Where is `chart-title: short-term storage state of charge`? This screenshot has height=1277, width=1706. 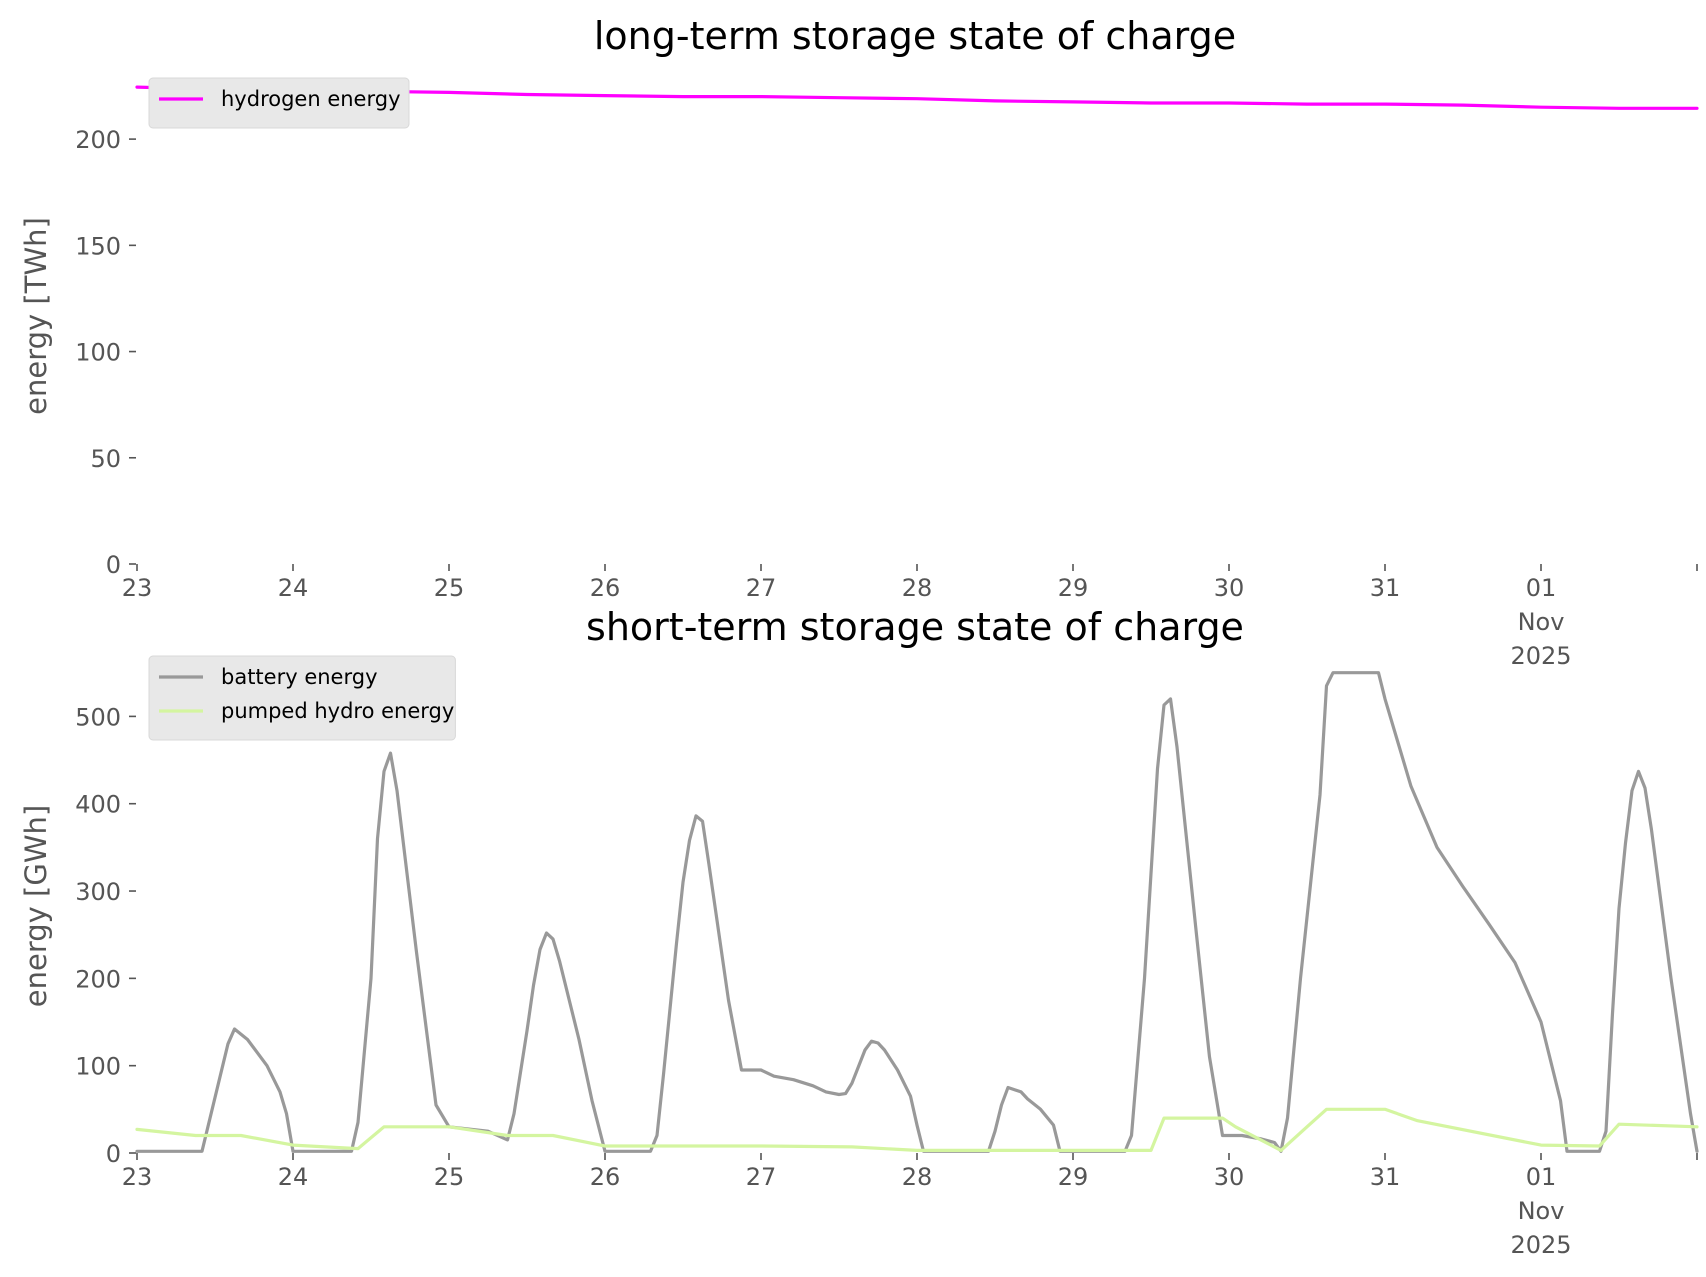 chart-title: short-term storage state of charge is located at coordinates (915, 627).